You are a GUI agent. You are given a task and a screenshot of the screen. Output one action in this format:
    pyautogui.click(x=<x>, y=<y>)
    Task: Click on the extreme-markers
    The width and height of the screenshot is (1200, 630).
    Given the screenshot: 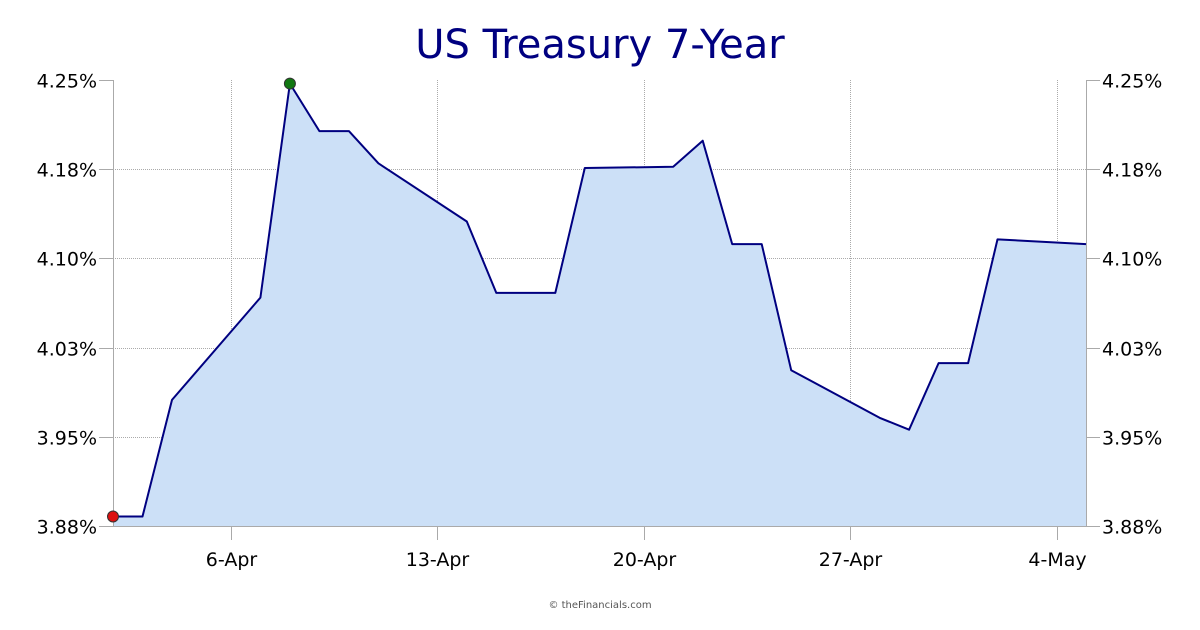 What is the action you would take?
    pyautogui.click(x=201, y=300)
    